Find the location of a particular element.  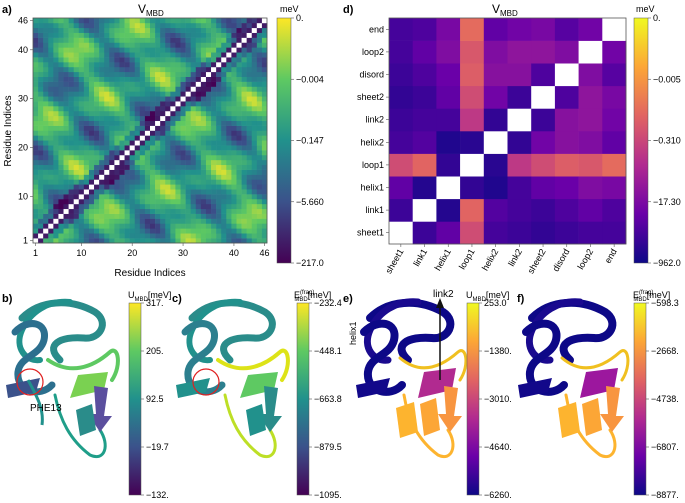

heatmap-d-cell is located at coordinates (495, 97).